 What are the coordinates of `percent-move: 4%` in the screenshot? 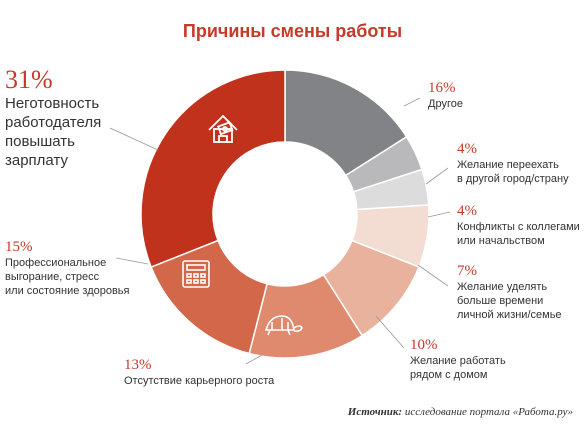 It's located at (467, 149).